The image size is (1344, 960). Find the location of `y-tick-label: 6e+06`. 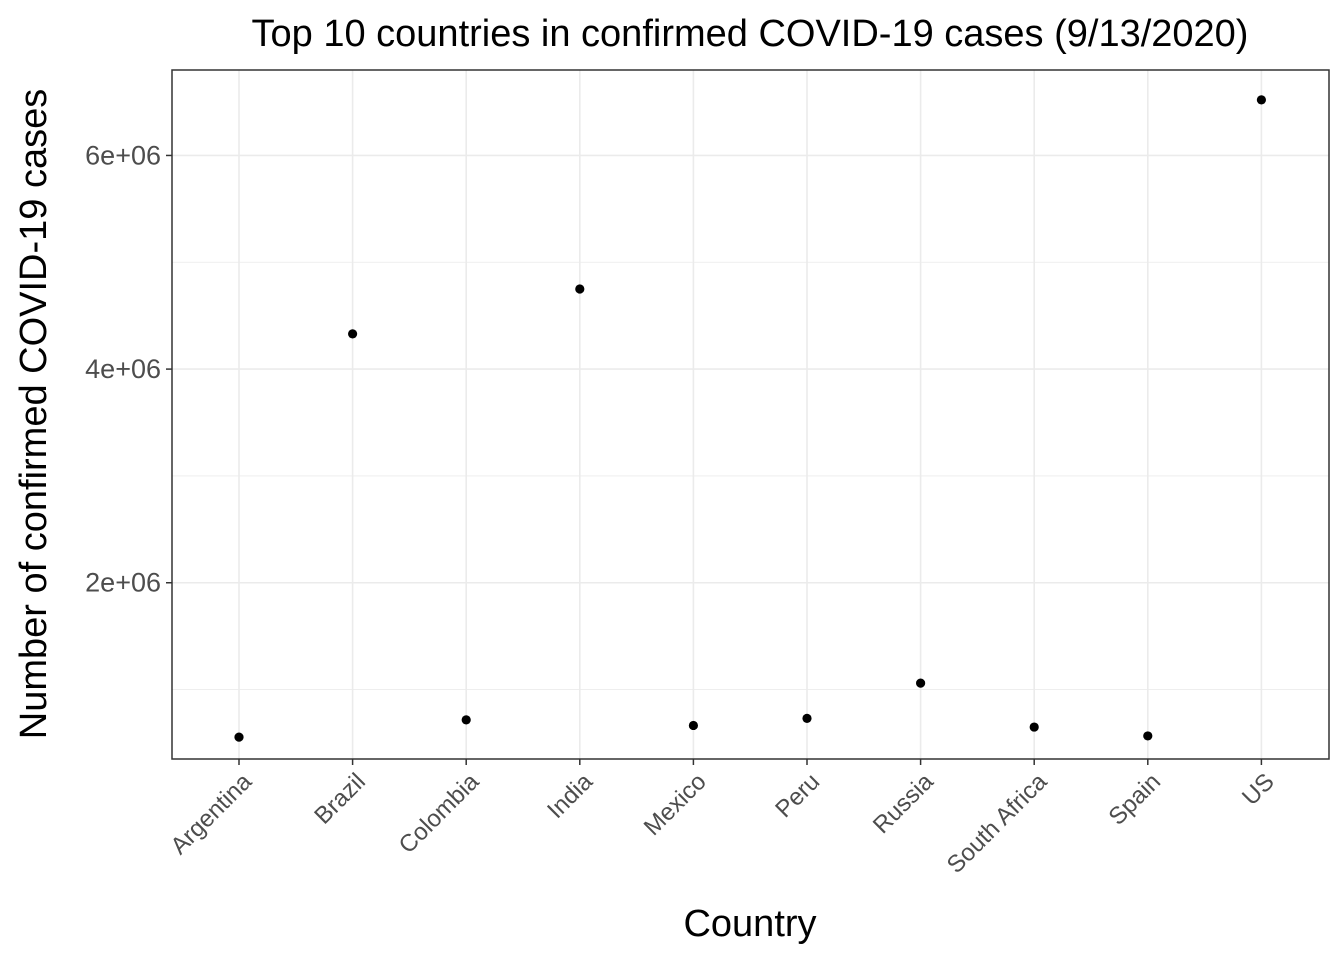

y-tick-label: 6e+06 is located at coordinates (123, 155).